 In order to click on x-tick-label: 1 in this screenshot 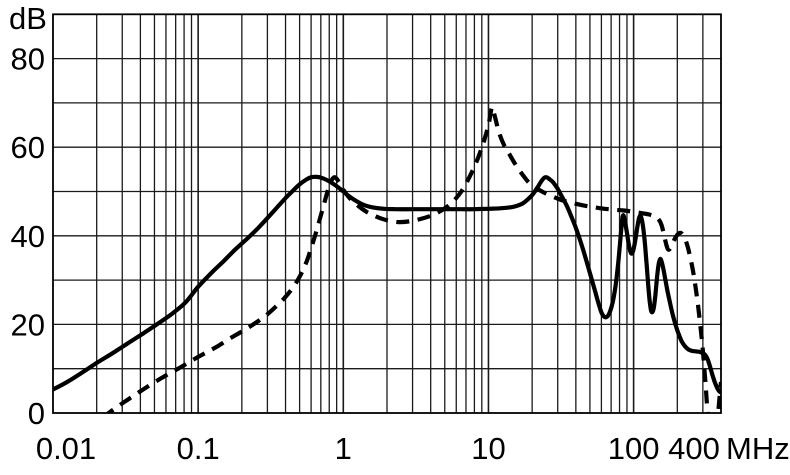, I will do `click(343, 448)`.